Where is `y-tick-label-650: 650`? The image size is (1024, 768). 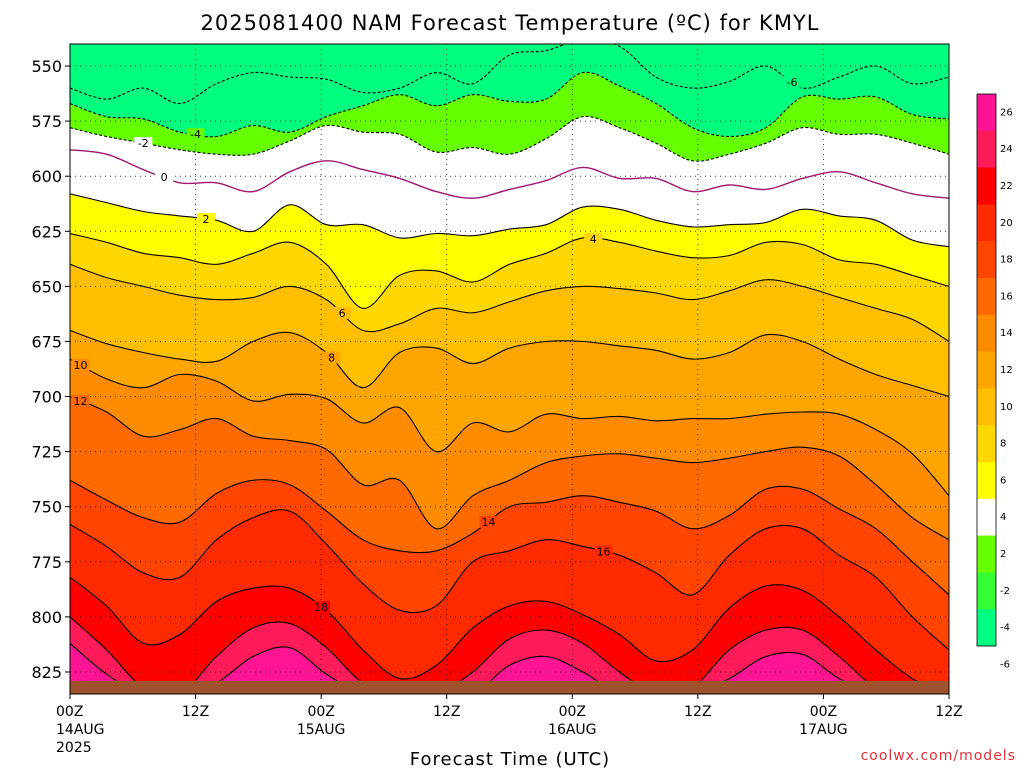
y-tick-label-650: 650 is located at coordinates (46, 286).